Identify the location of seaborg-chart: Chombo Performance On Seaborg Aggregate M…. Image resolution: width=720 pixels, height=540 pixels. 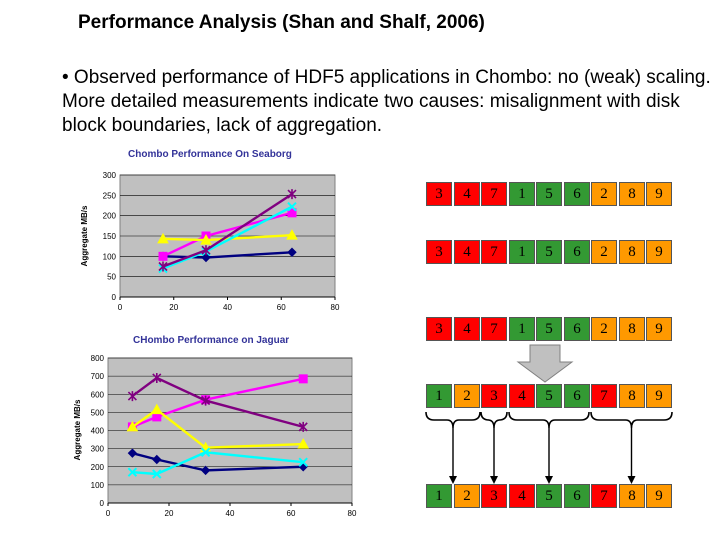
(210, 230).